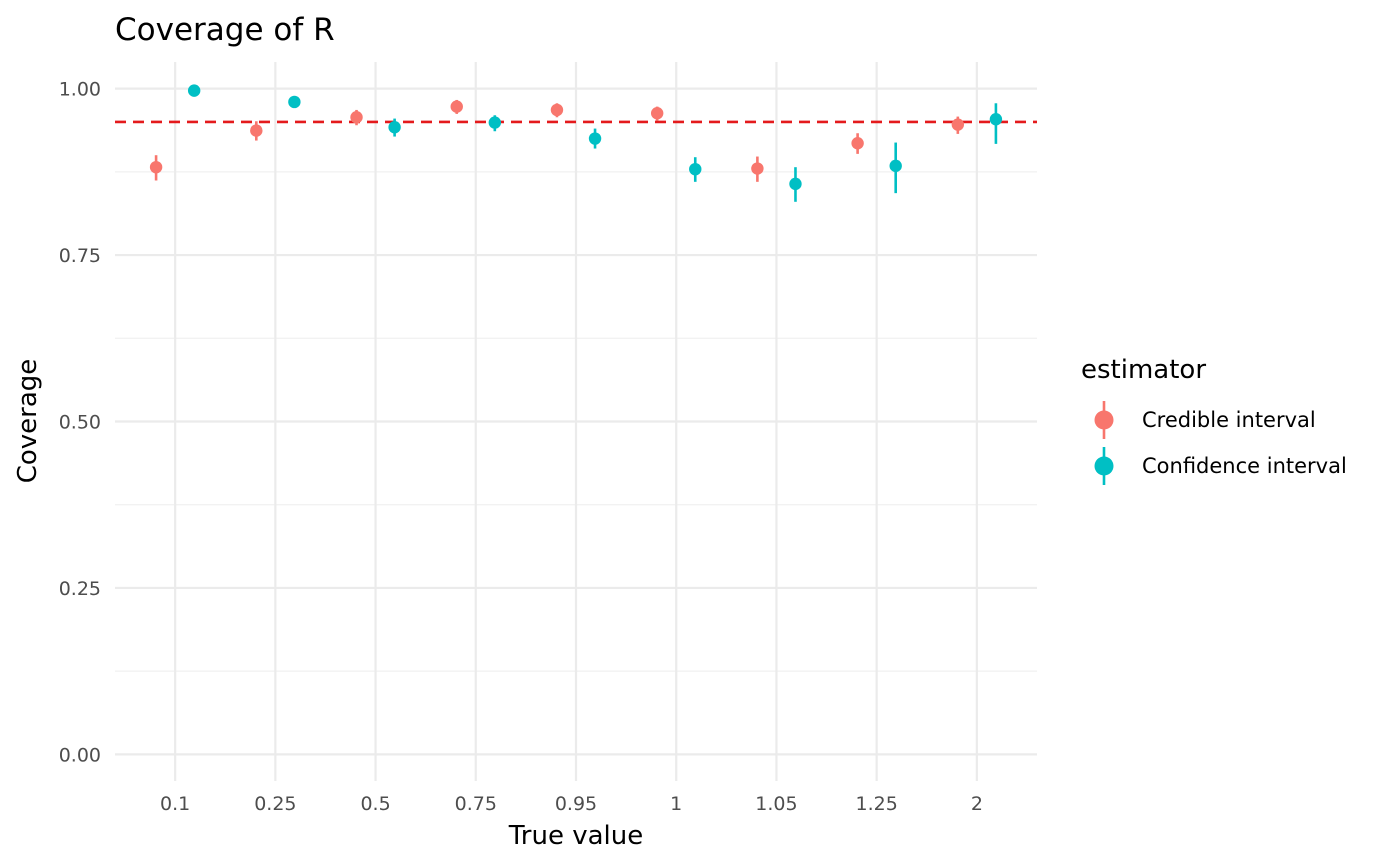  I want to click on x-tick-label: 0.75, so click(476, 804).